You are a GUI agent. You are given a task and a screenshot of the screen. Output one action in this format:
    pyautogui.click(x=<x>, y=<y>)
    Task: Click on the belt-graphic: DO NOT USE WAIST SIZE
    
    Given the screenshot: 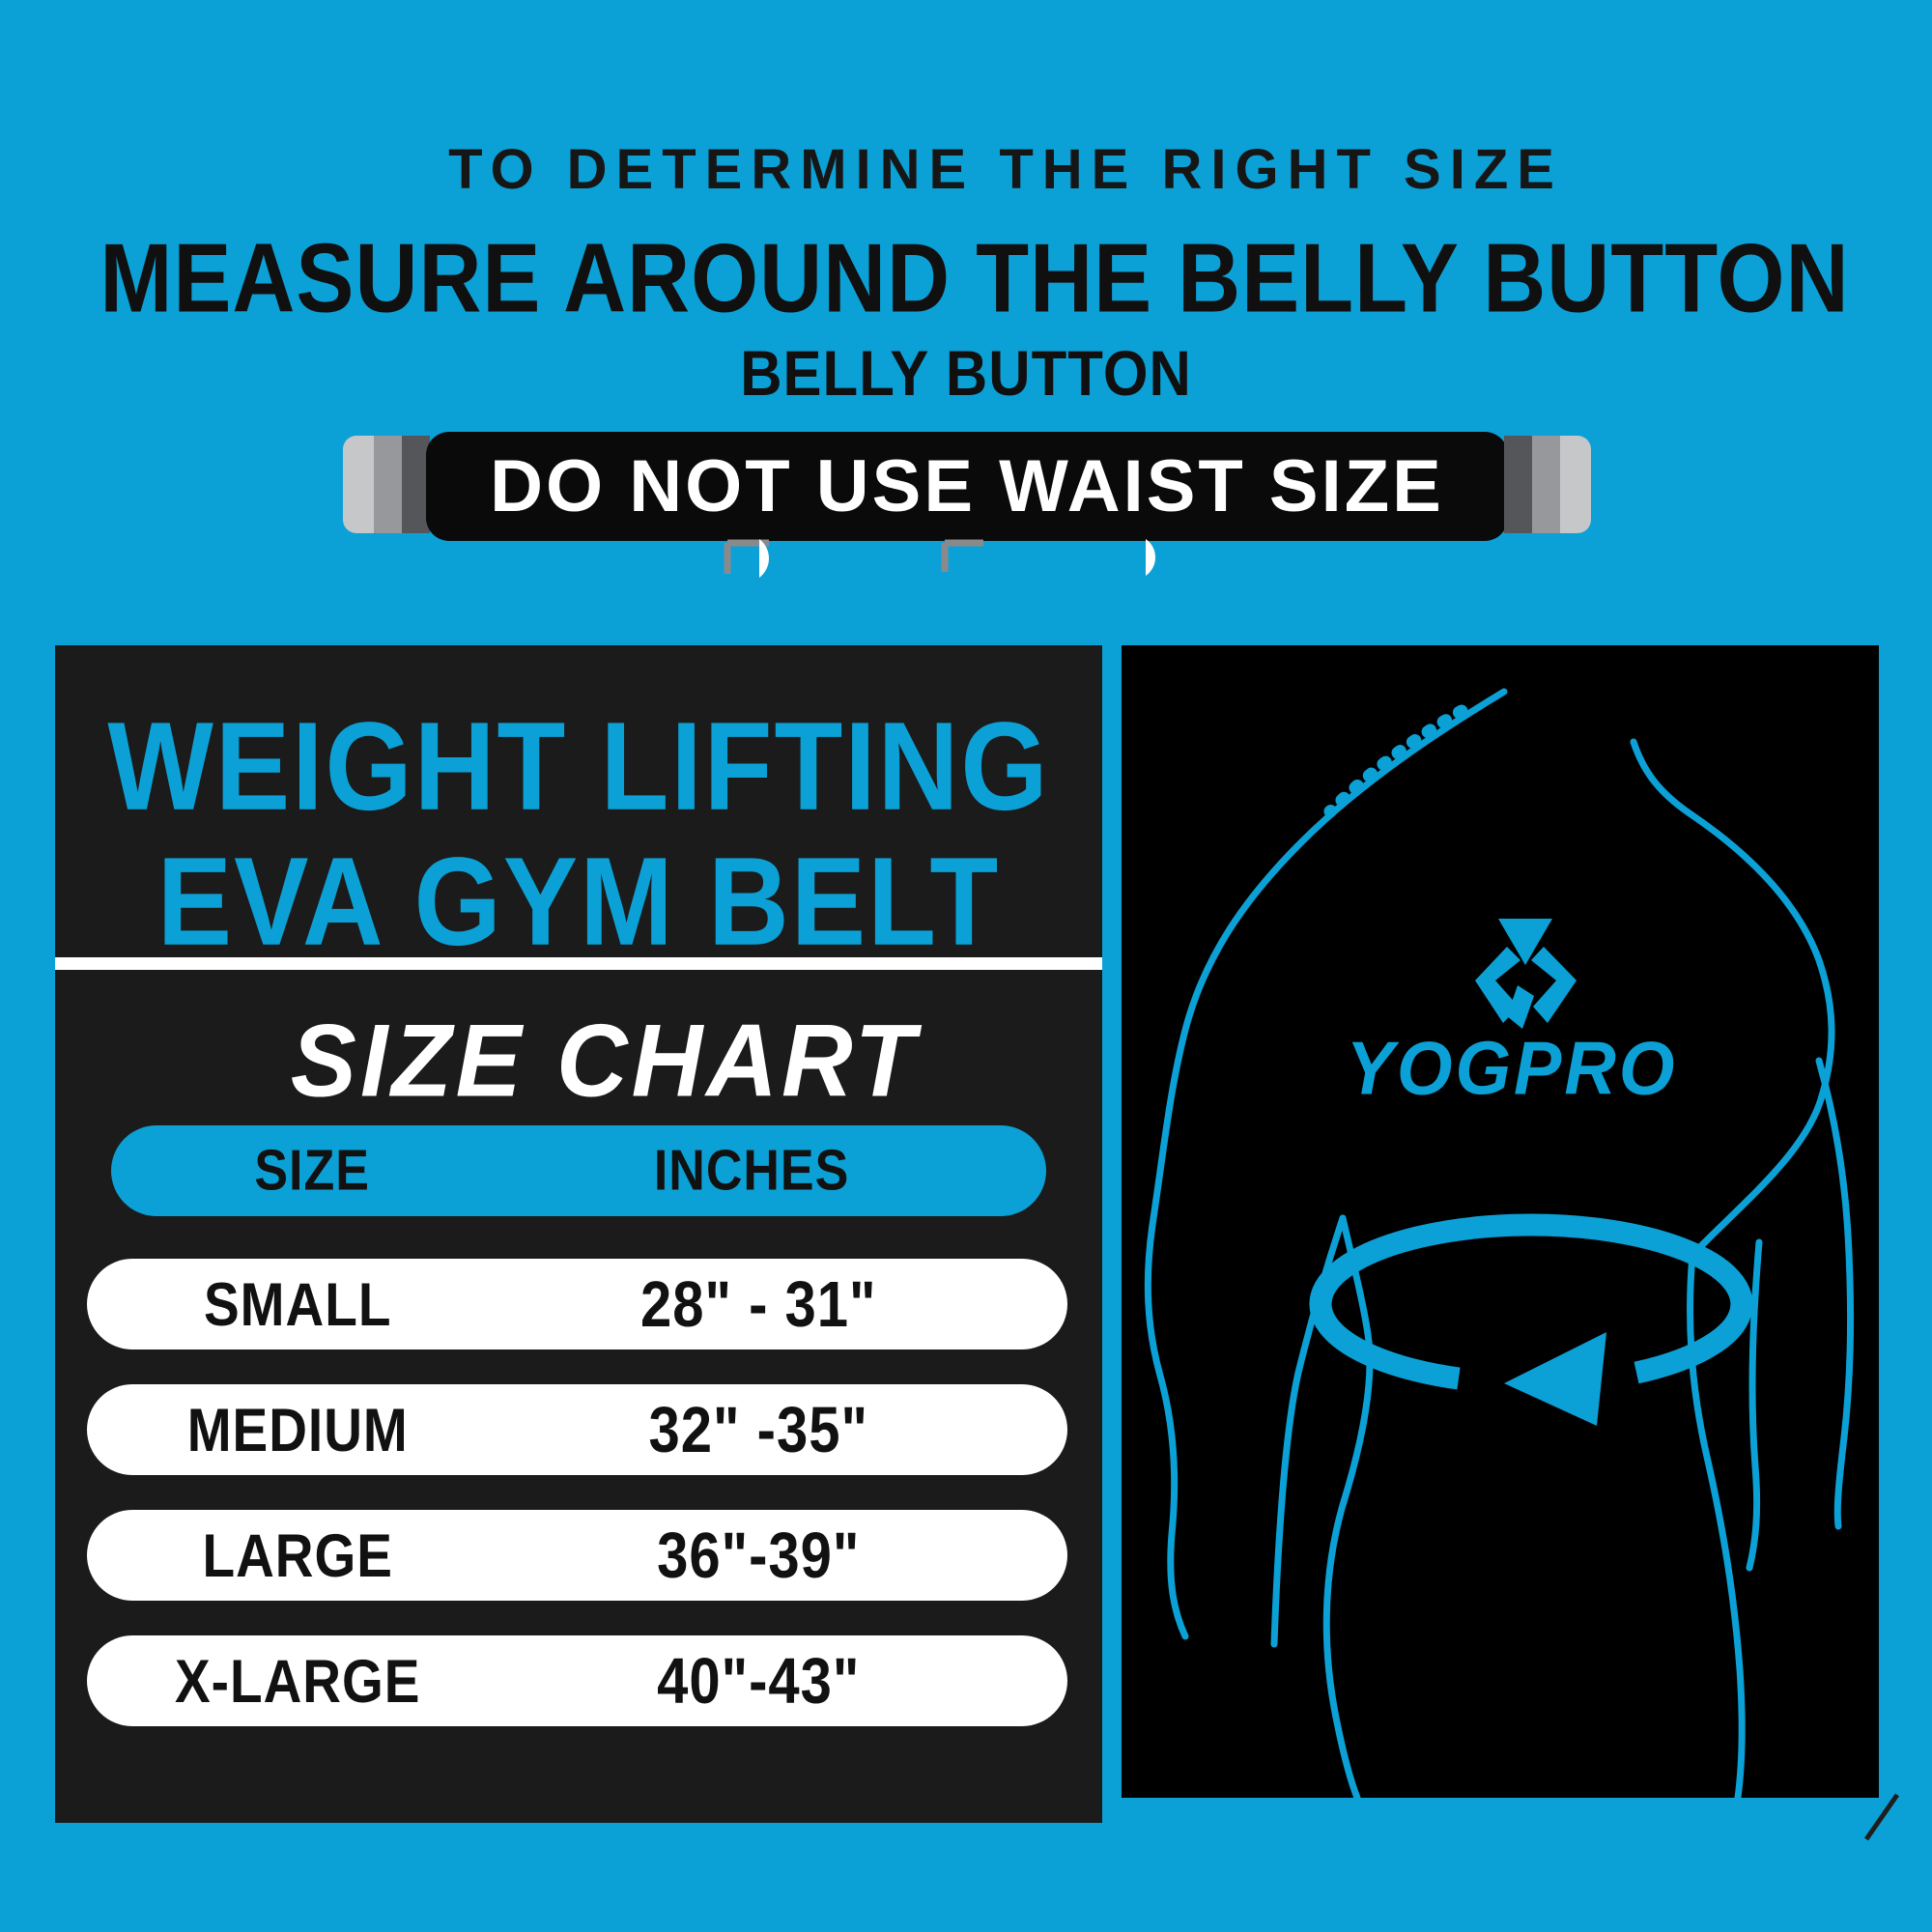 What is the action you would take?
    pyautogui.click(x=967, y=486)
    